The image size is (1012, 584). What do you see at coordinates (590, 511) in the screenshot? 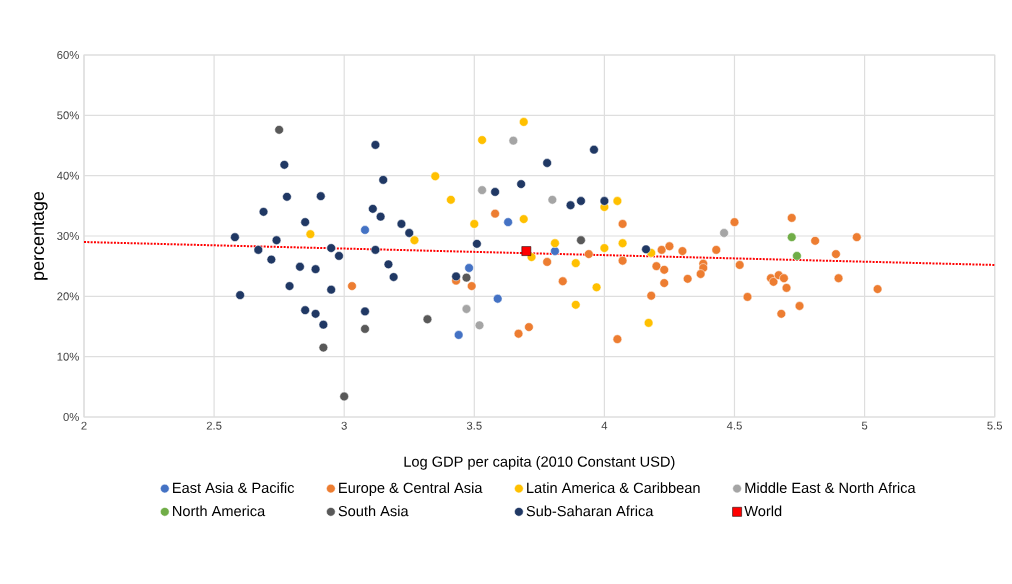
I see `legend-label: Sub-Saharan Africa` at bounding box center [590, 511].